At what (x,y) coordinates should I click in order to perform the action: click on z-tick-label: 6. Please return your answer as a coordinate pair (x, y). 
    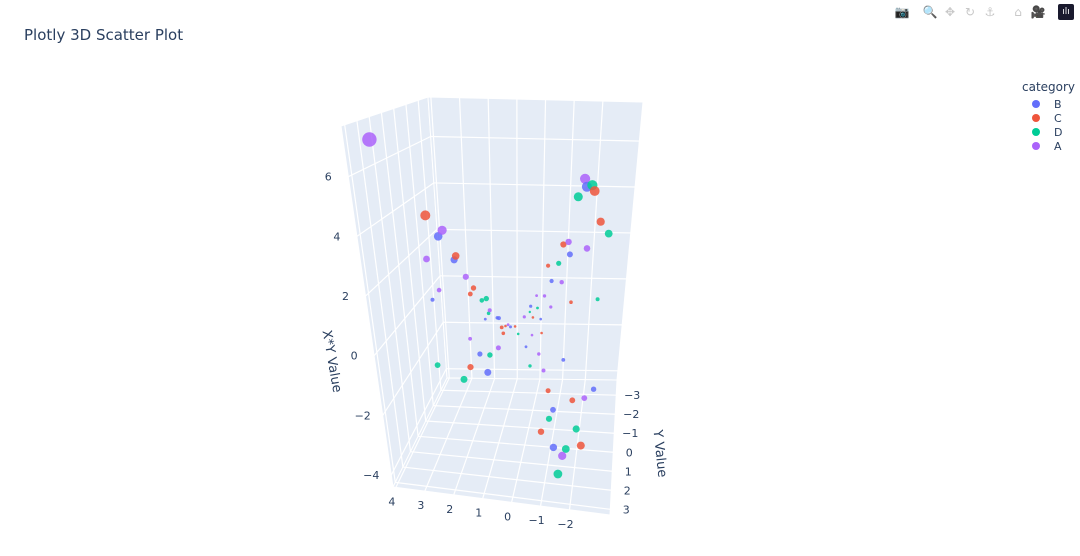
    Looking at the image, I should click on (328, 177).